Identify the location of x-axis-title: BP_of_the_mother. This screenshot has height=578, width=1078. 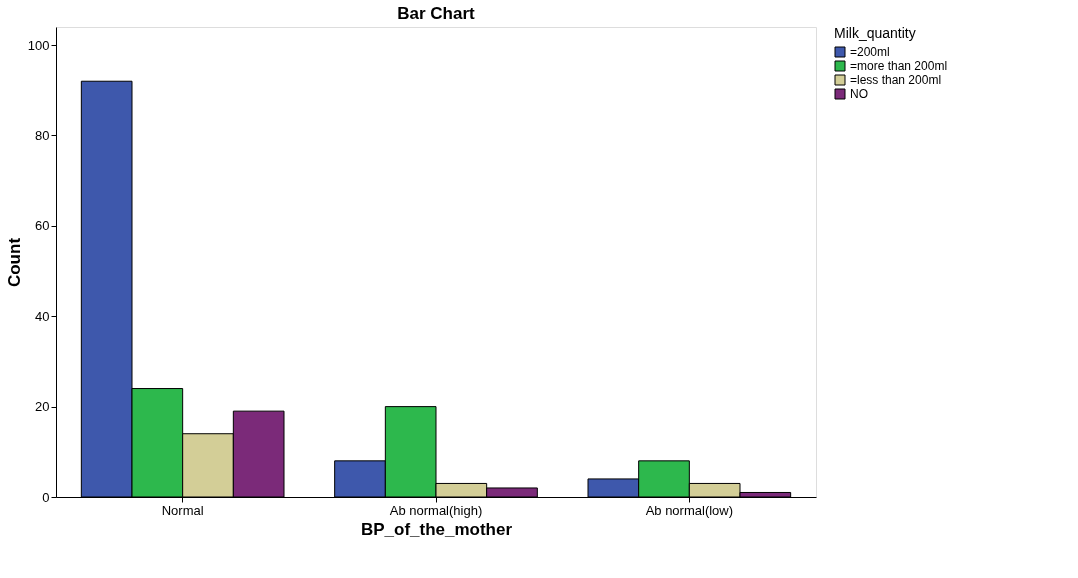
(436, 529).